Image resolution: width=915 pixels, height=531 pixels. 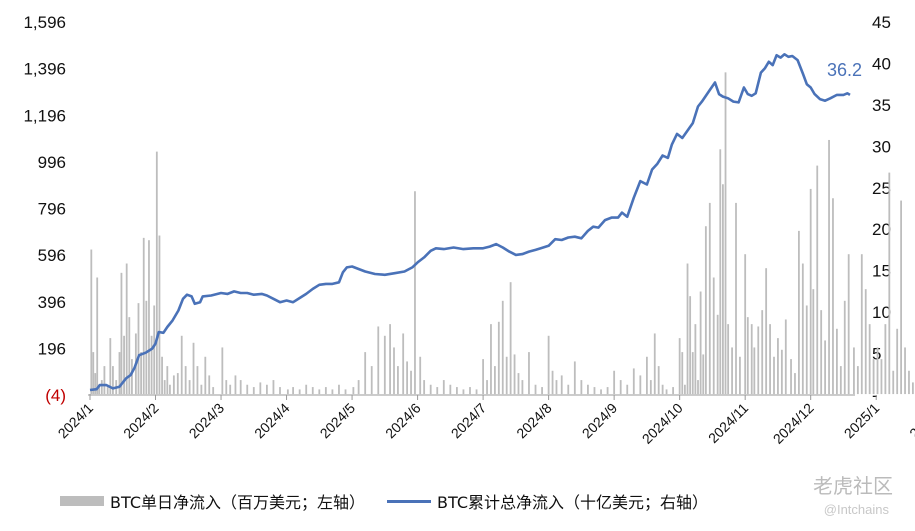 What do you see at coordinates (52, 162) in the screenshot?
I see `left-tick-label: 996` at bounding box center [52, 162].